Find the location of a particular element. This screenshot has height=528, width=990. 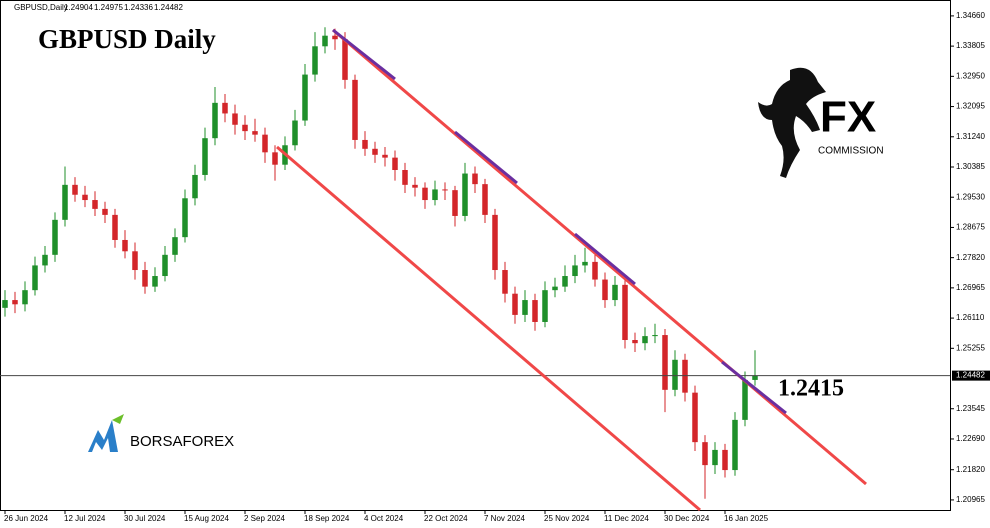

x-tick-label: 16 Jan 2025 is located at coordinates (746, 518).